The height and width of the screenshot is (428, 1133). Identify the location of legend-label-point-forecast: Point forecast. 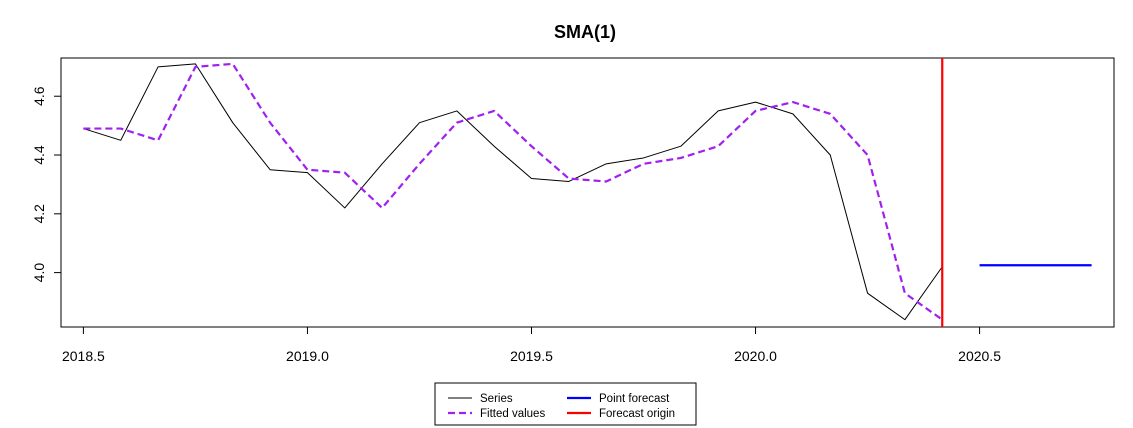
(634, 399).